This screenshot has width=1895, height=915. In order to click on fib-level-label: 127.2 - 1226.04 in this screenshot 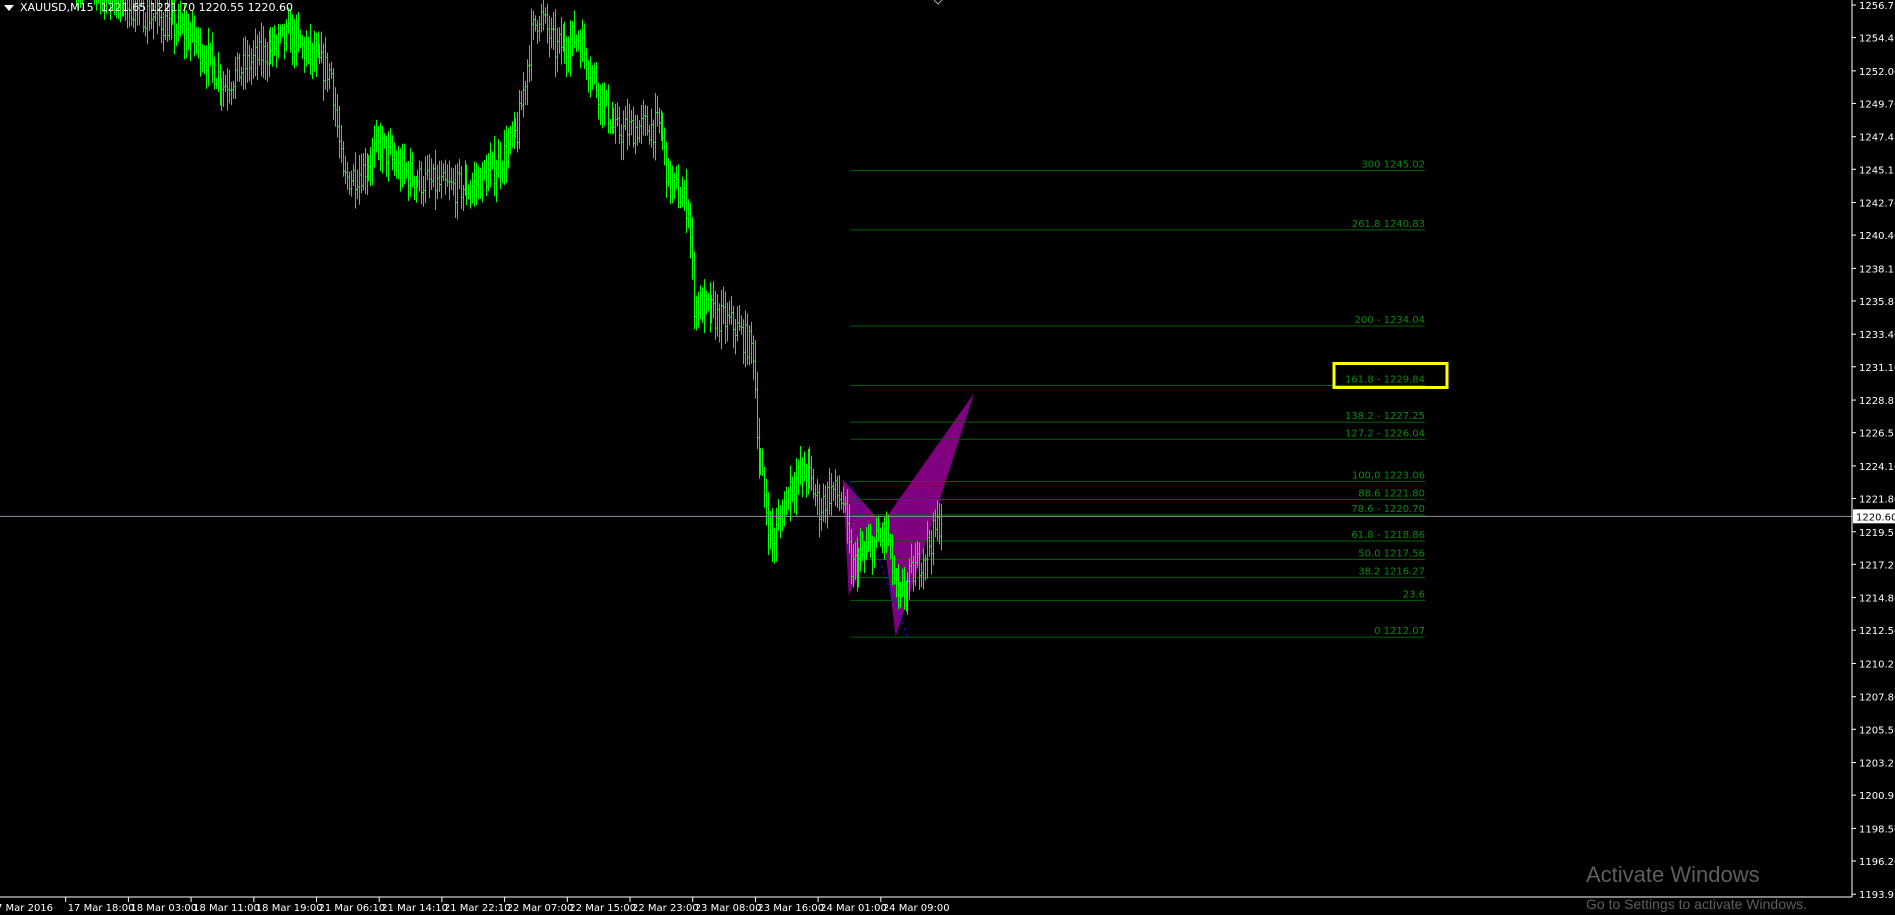, I will do `click(1385, 433)`.